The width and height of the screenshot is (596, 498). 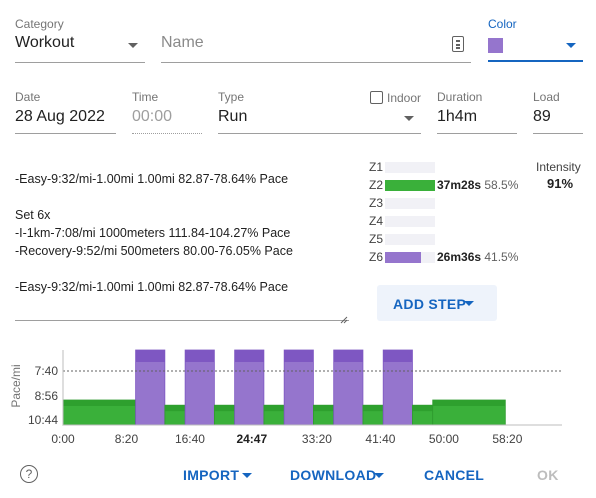 What do you see at coordinates (460, 97) in the screenshot?
I see `duration-label: Duration` at bounding box center [460, 97].